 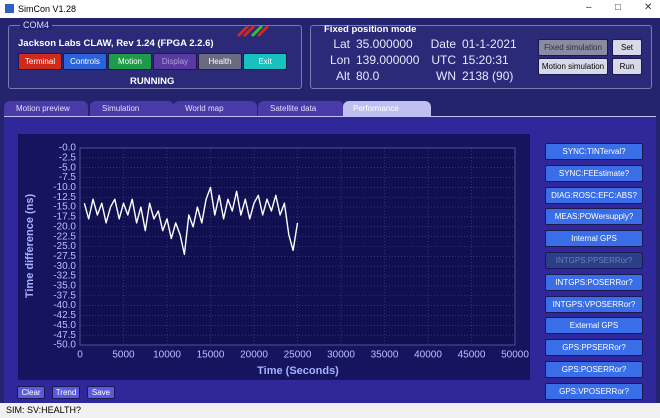 I want to click on command-button: SYNC:FEEstimate?, so click(x=594, y=173).